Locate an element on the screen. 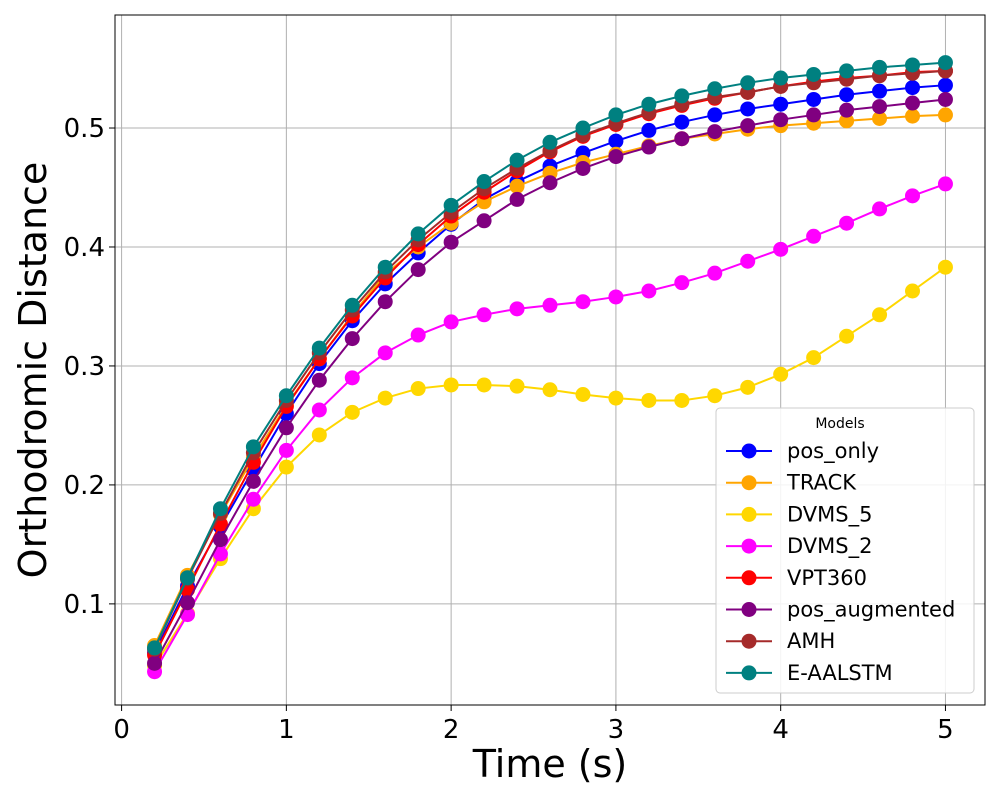 The width and height of the screenshot is (1000, 800). legend-label: DVMS_5 is located at coordinates (829, 514).